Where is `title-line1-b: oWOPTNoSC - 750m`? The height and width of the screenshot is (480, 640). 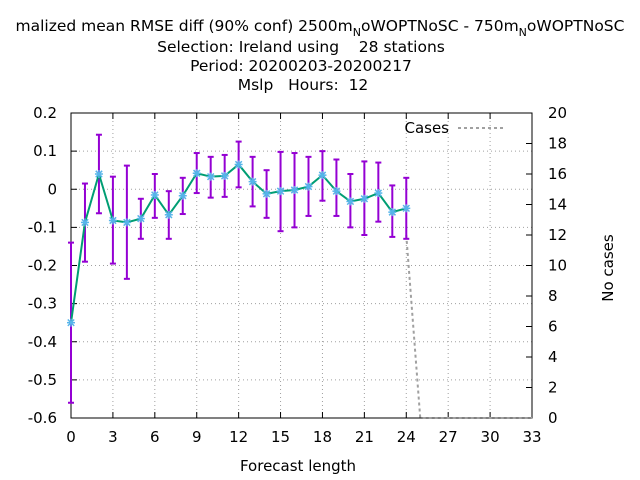 title-line1-b: oWOPTNoSC - 750m is located at coordinates (440, 26).